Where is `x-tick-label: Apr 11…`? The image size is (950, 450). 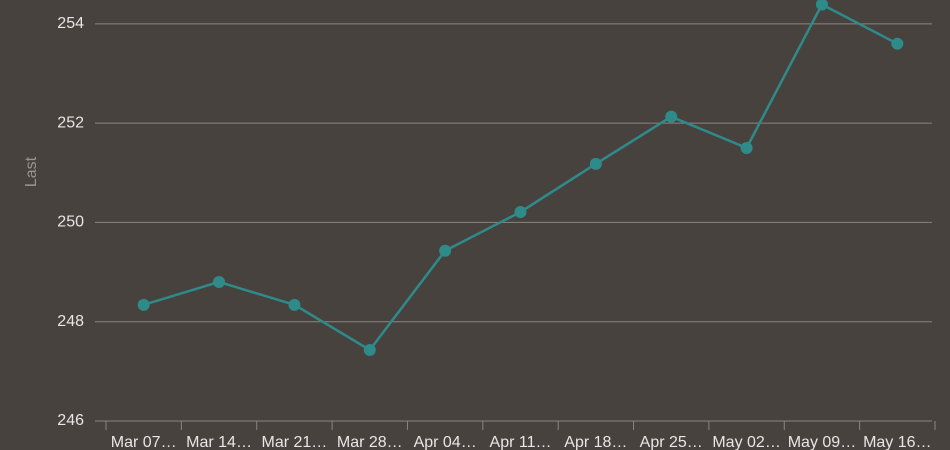
x-tick-label: Apr 11… is located at coordinates (521, 442).